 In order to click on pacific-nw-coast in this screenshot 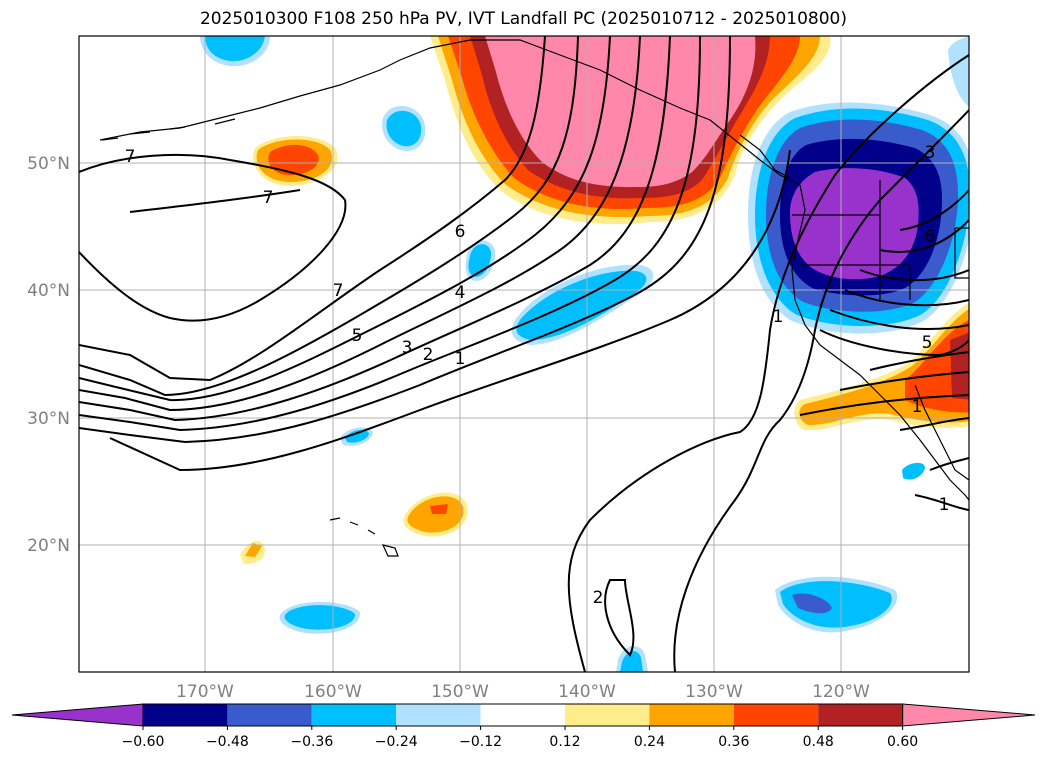, I will do `click(880, 342)`.